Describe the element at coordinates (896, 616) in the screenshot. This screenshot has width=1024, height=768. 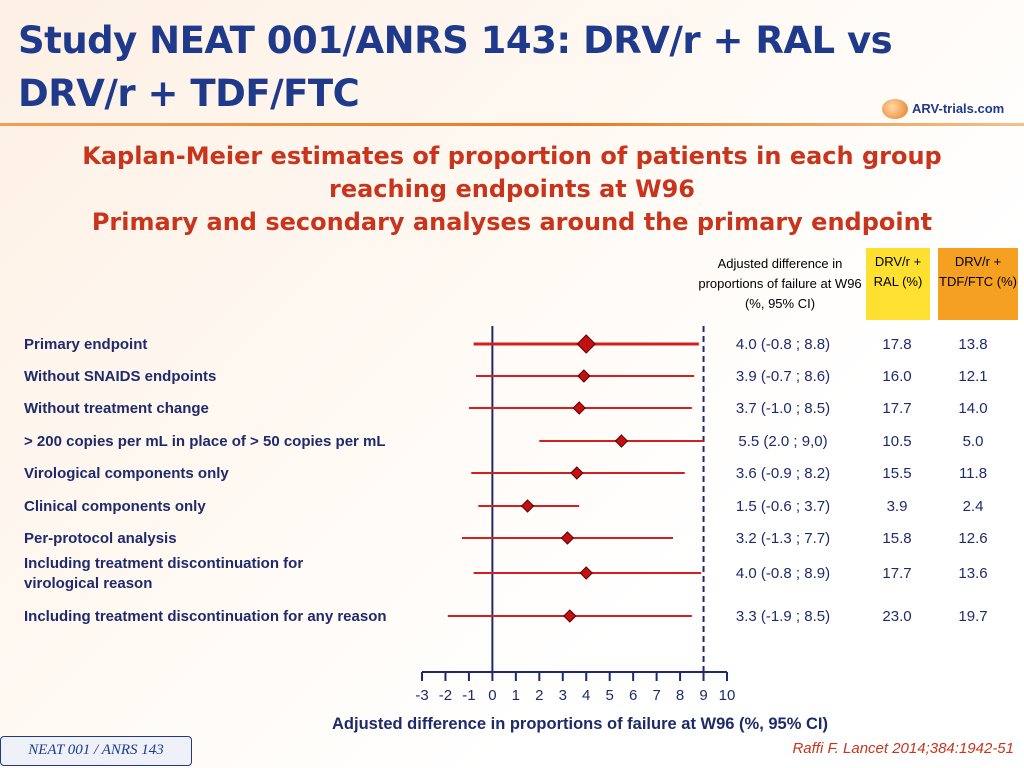
I see `ral-value: 23.0` at that location.